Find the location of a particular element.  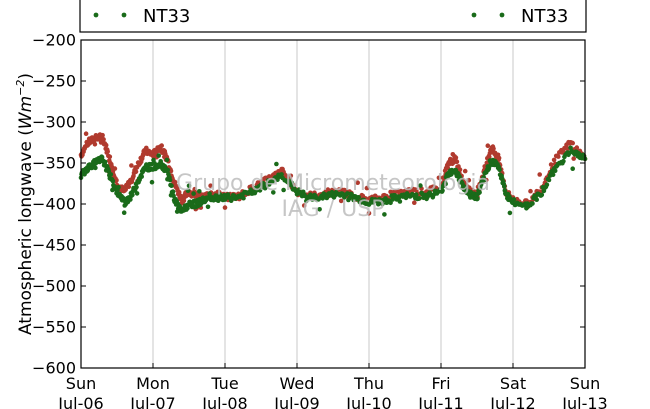

x-tick-label-day: Fri is located at coordinates (440, 383).